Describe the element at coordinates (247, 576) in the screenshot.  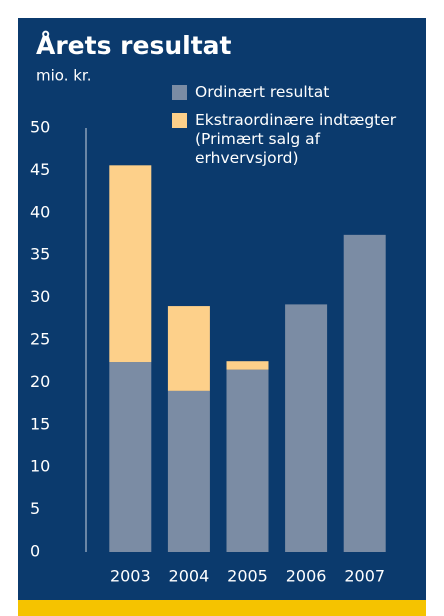
I see `x-tick-label: 2005` at that location.